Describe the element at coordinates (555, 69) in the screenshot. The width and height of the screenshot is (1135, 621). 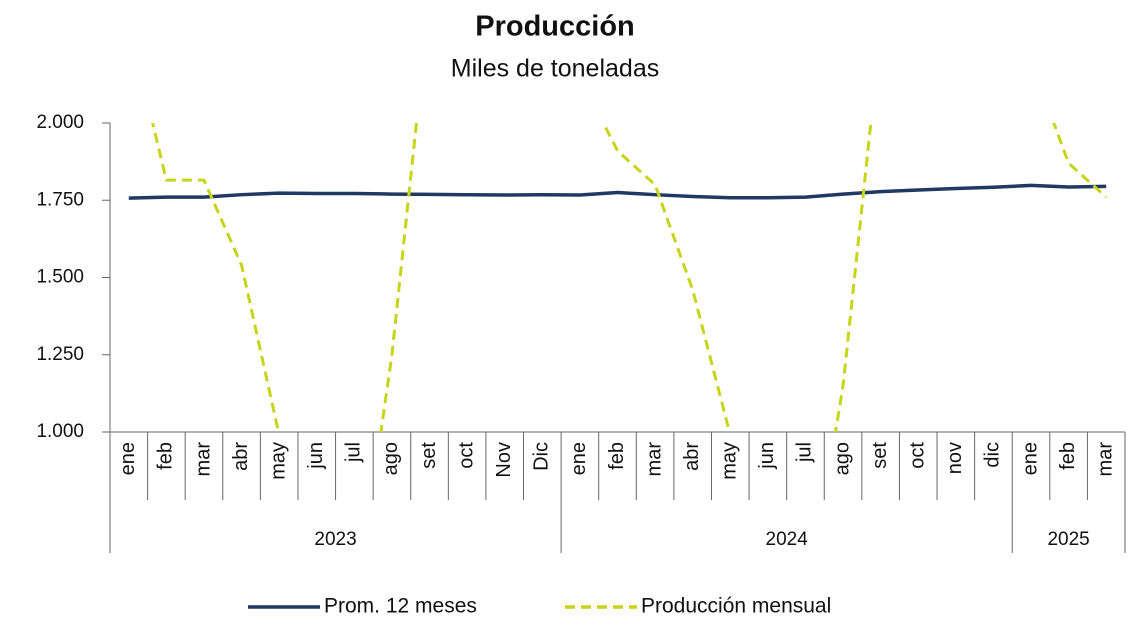
I see `chart-subtitle: Miles de toneladas` at that location.